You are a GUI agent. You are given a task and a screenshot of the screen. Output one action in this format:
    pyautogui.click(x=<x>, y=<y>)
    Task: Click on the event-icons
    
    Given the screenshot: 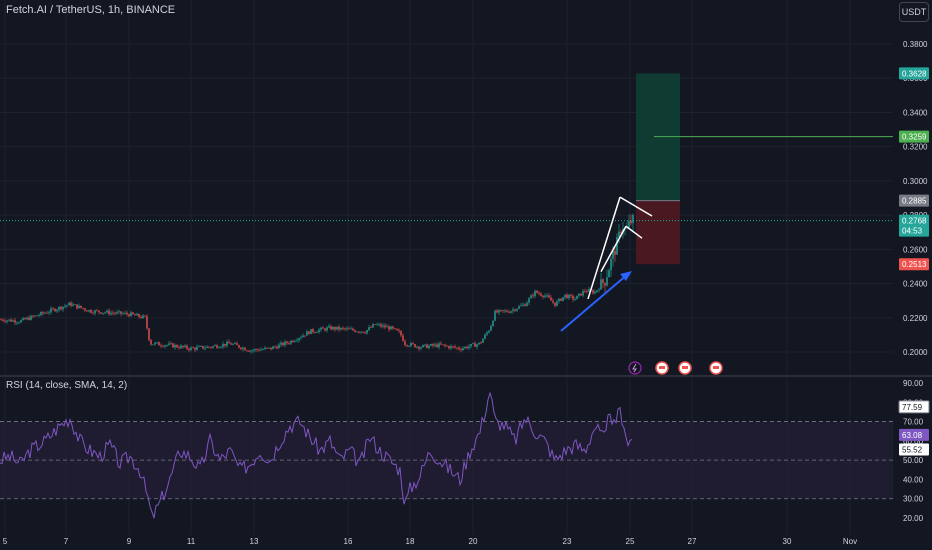 What is the action you would take?
    pyautogui.click(x=675, y=368)
    